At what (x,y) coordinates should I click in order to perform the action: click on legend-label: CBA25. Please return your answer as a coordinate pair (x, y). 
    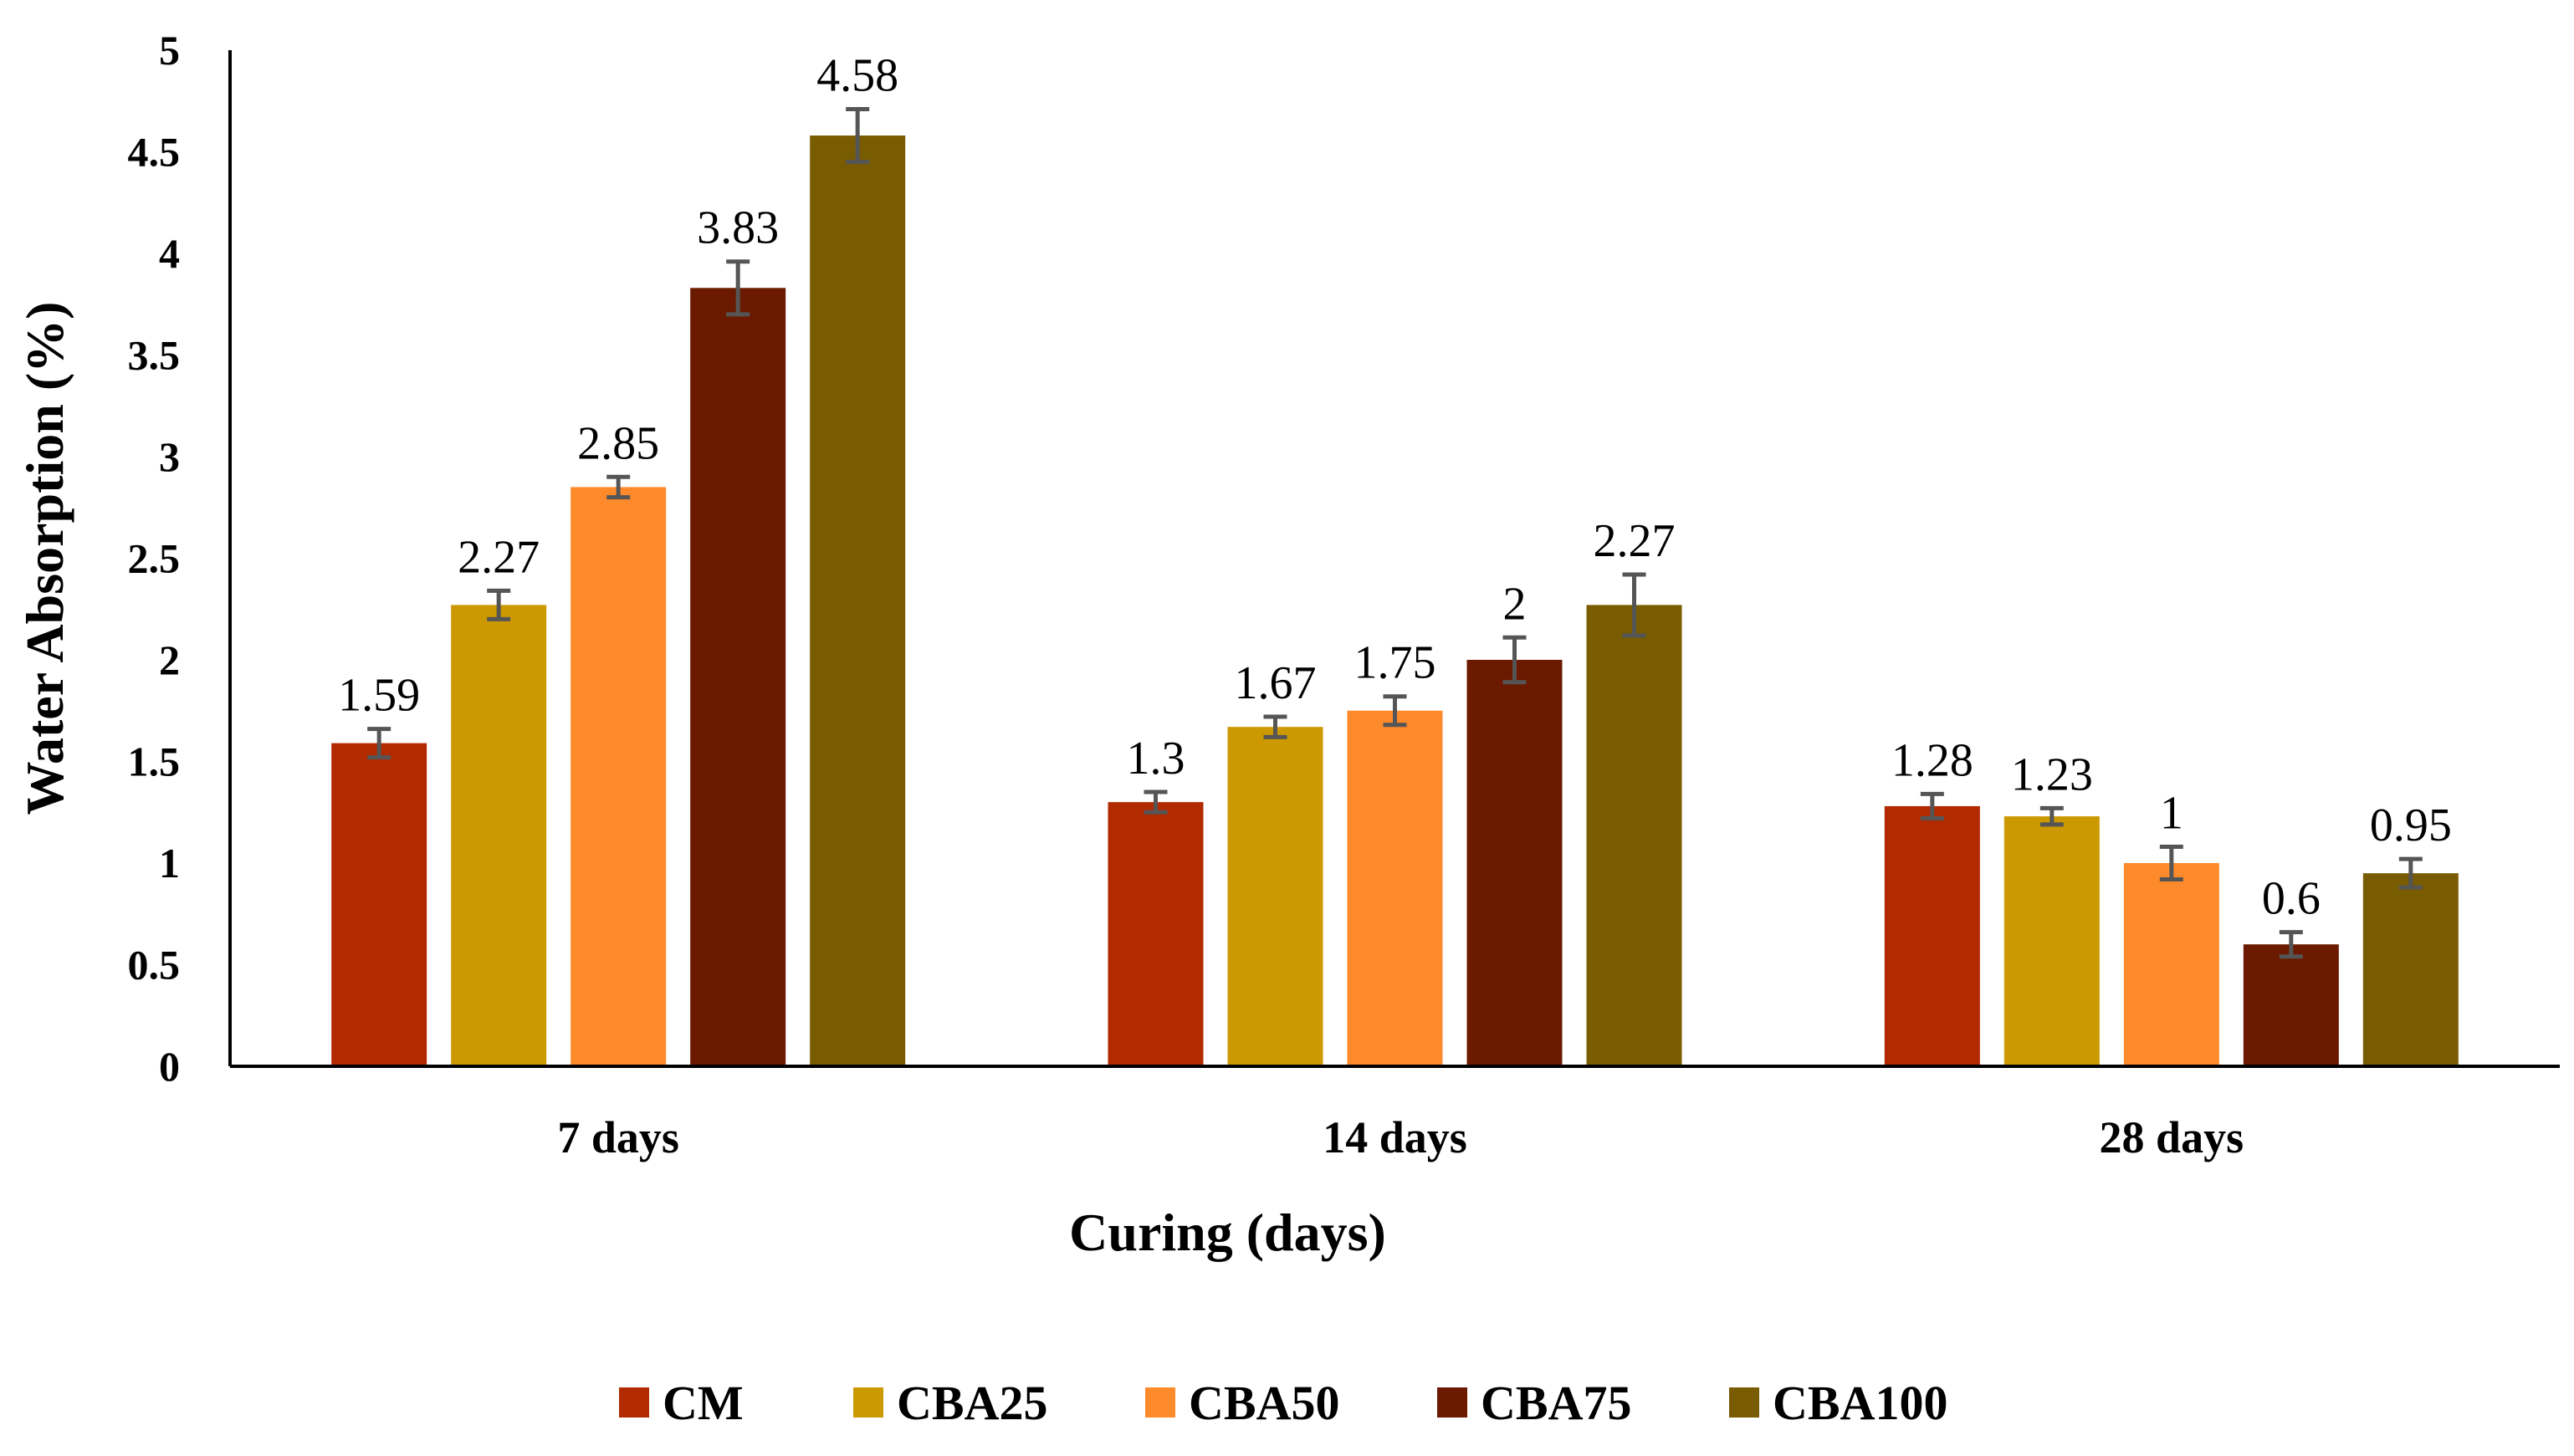
    Looking at the image, I should click on (972, 1403).